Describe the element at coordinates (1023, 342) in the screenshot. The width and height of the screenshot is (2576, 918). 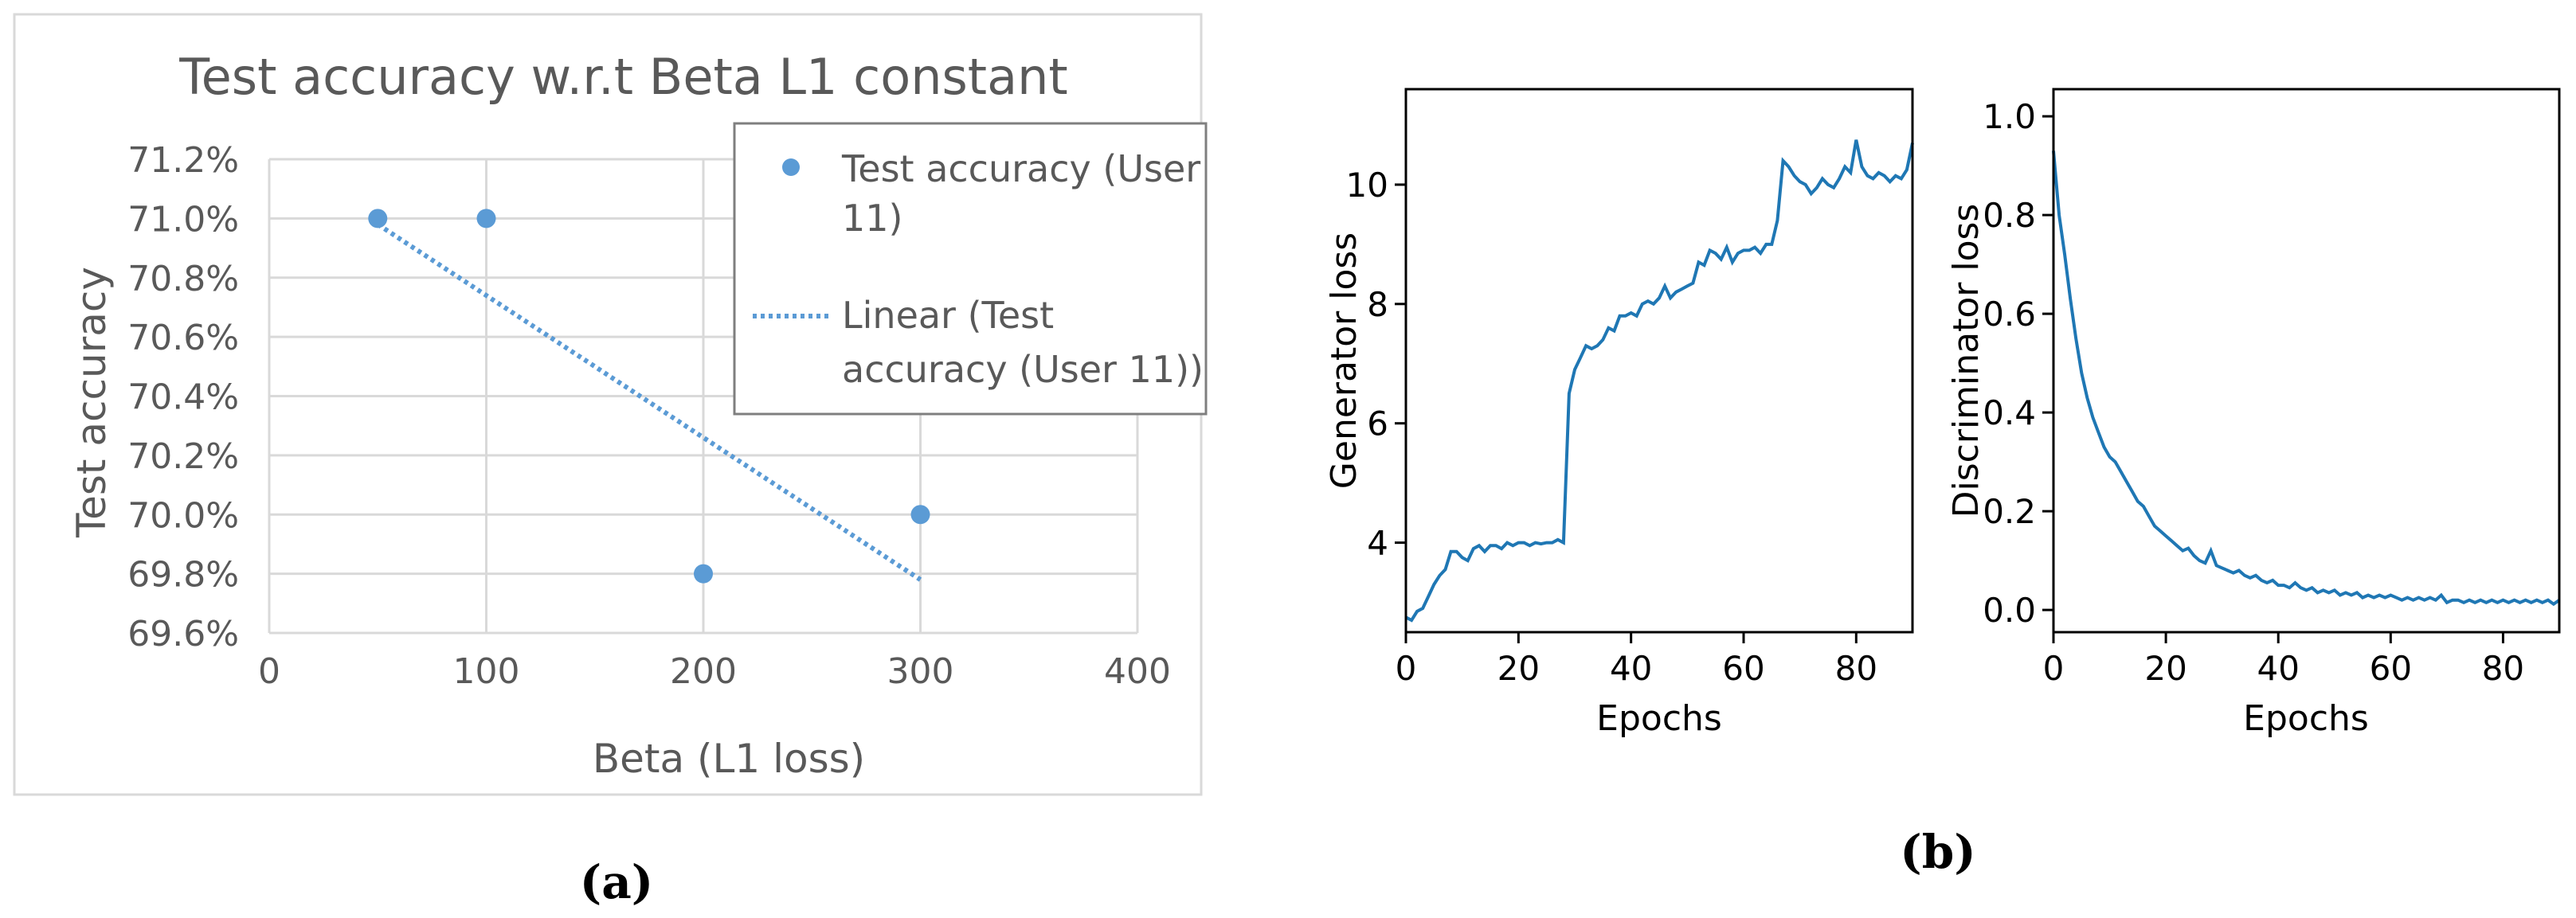
I see `legend-label-linear-trendline: Linear (Test accuracy (User 11))` at that location.